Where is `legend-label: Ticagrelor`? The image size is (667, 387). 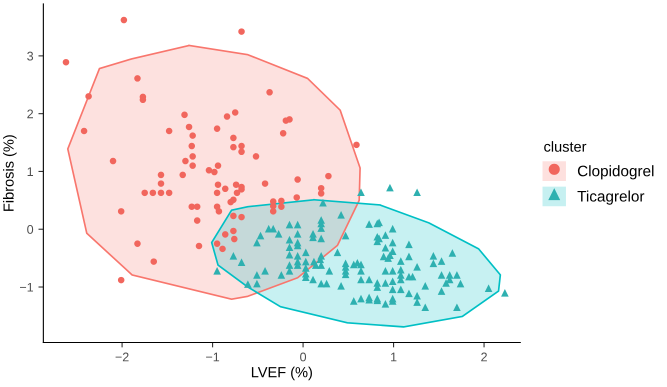 legend-label: Ticagrelor is located at coordinates (611, 197).